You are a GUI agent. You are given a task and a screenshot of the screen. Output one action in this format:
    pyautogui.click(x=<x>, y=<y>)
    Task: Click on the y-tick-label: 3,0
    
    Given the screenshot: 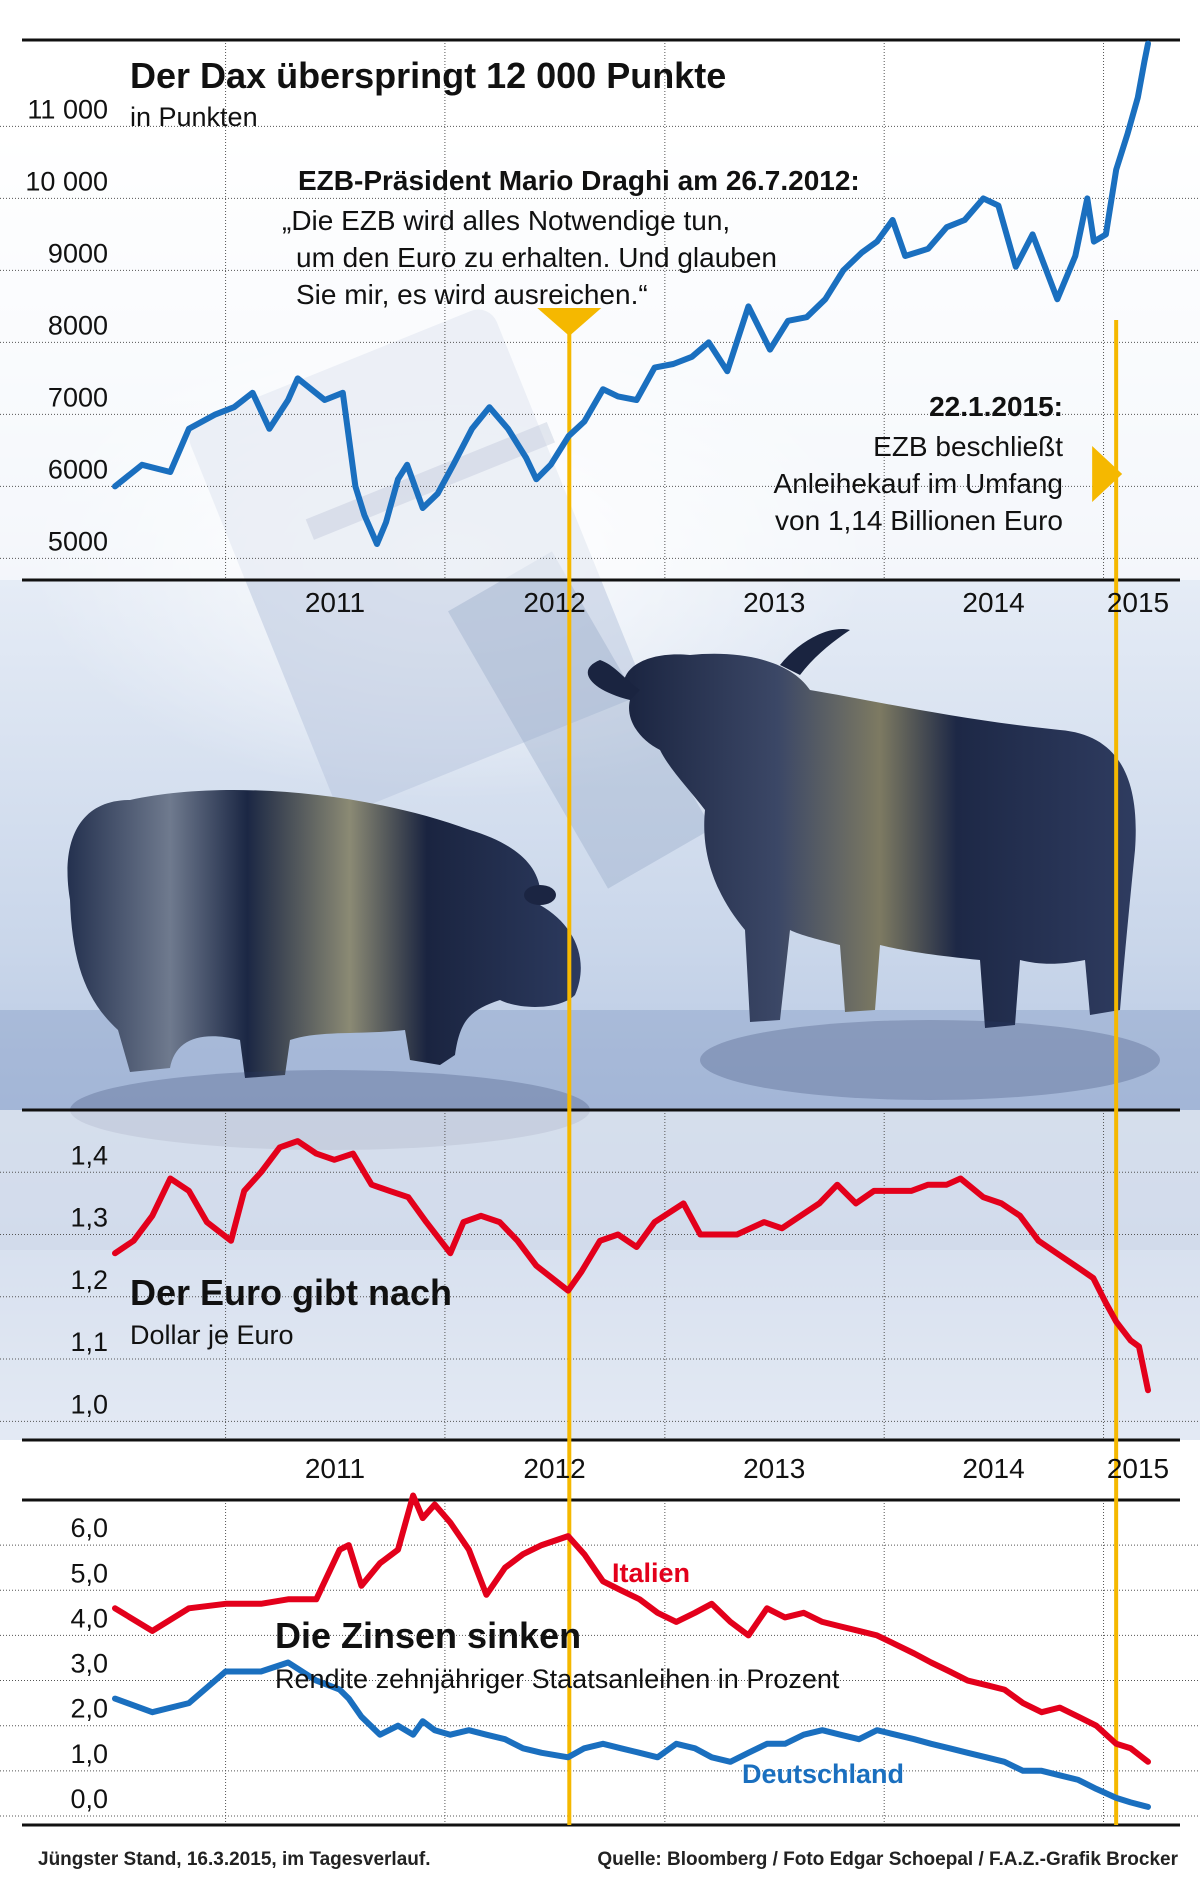 What is the action you would take?
    pyautogui.click(x=89, y=1664)
    